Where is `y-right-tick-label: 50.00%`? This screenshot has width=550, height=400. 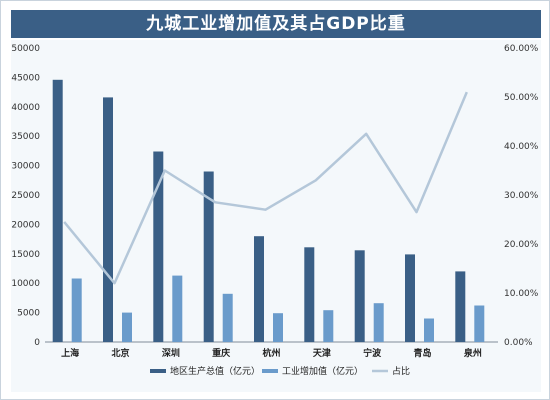
y-right-tick-label: 50.00% is located at coordinates (521, 98).